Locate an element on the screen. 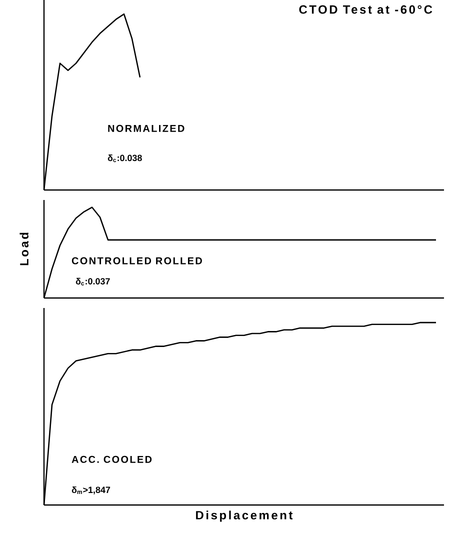  annotation: CONTROLLED ROLLED is located at coordinates (137, 260).